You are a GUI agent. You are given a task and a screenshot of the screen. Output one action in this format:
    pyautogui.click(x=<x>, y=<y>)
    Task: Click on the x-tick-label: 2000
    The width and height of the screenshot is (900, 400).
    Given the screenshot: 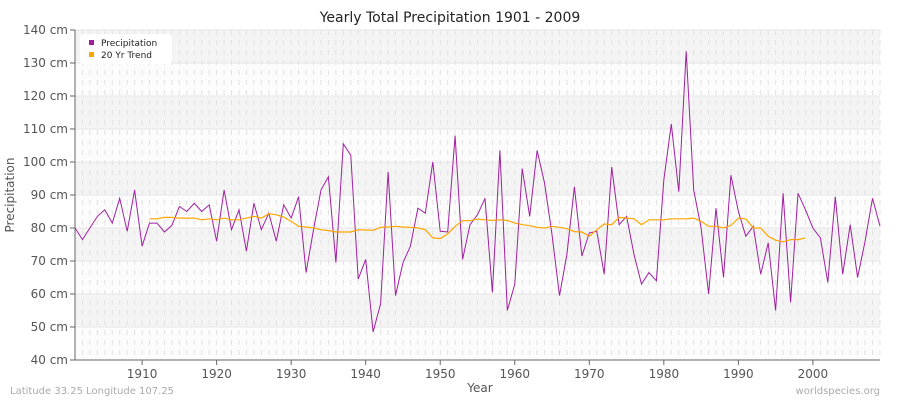 What is the action you would take?
    pyautogui.click(x=813, y=374)
    